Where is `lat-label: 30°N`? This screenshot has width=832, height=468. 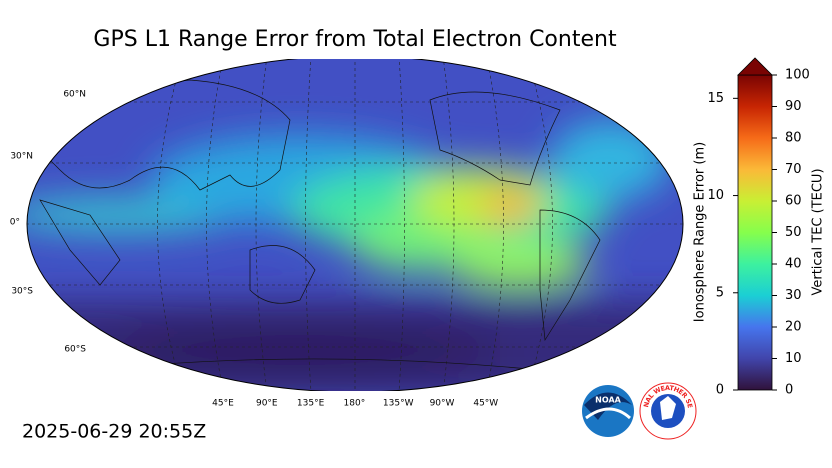 lat-label: 30°N is located at coordinates (21, 157).